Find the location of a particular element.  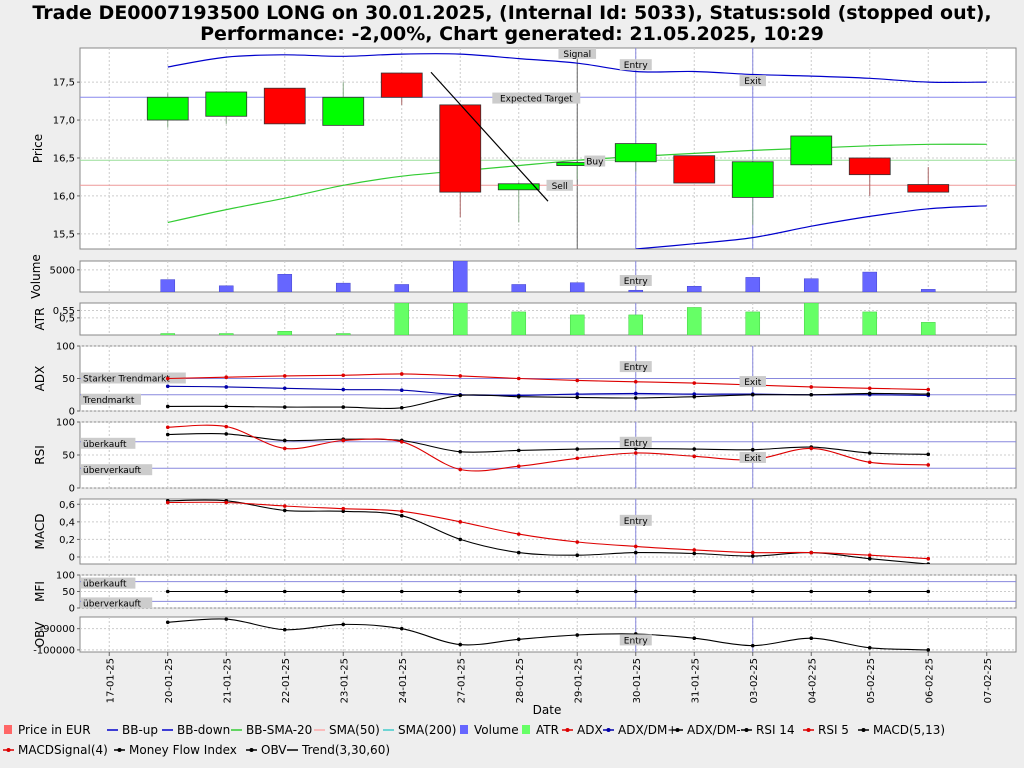

x-tick-label: 06-02-25 is located at coordinates (929, 680).